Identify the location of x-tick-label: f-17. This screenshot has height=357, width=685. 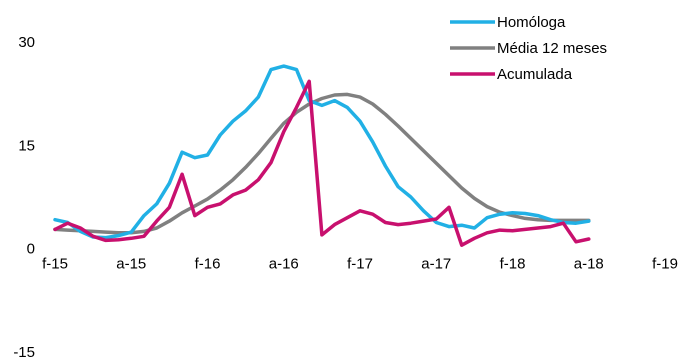
(360, 264).